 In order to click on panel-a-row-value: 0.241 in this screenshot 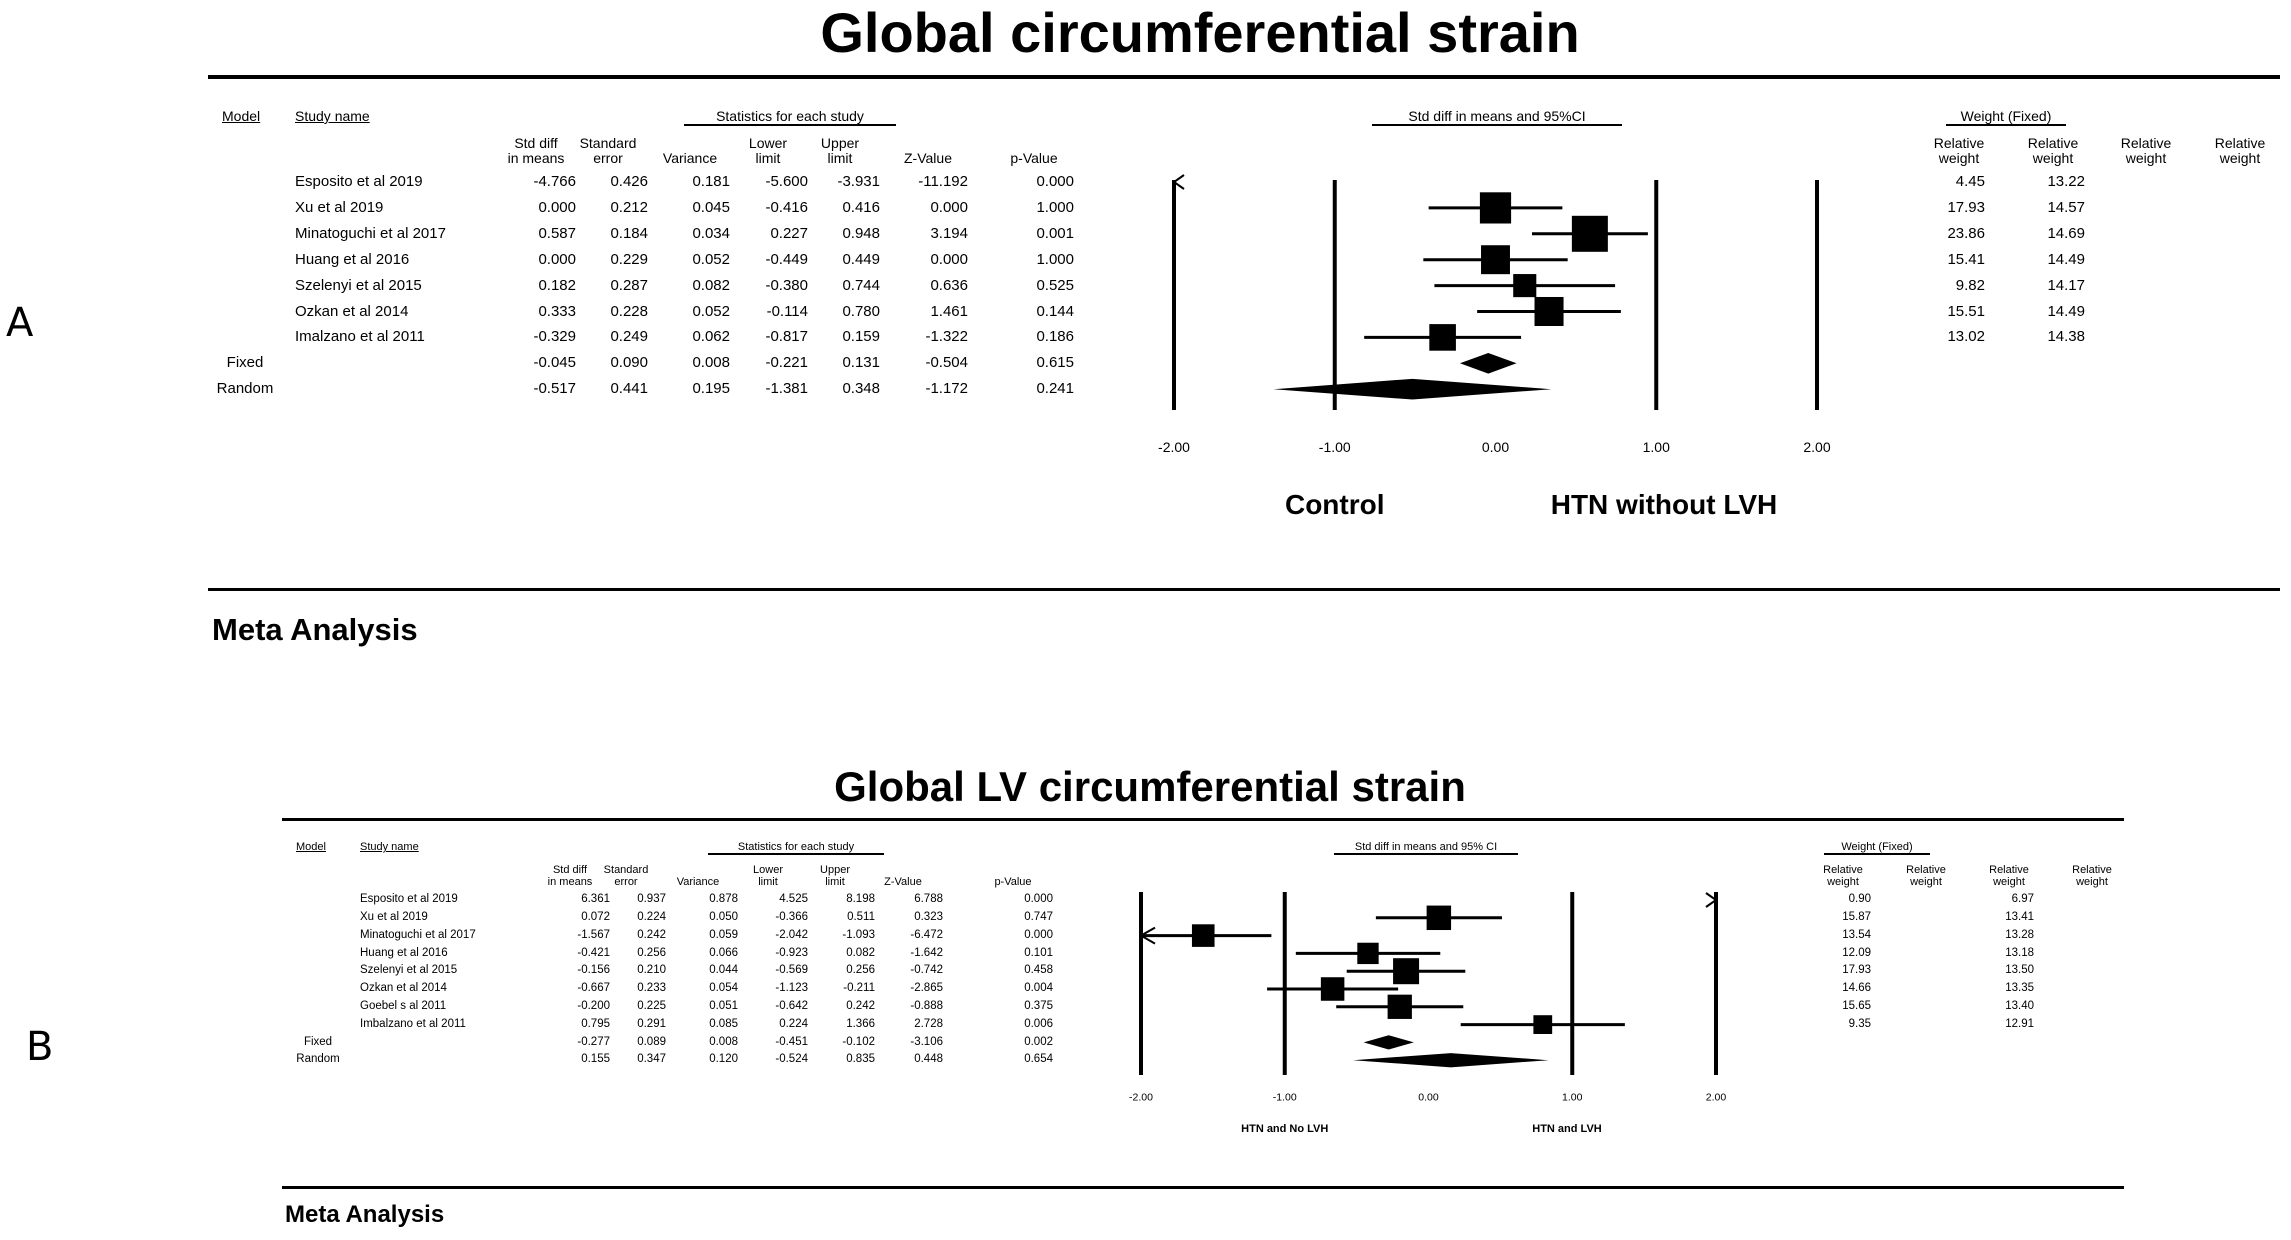, I will do `click(1055, 389)`.